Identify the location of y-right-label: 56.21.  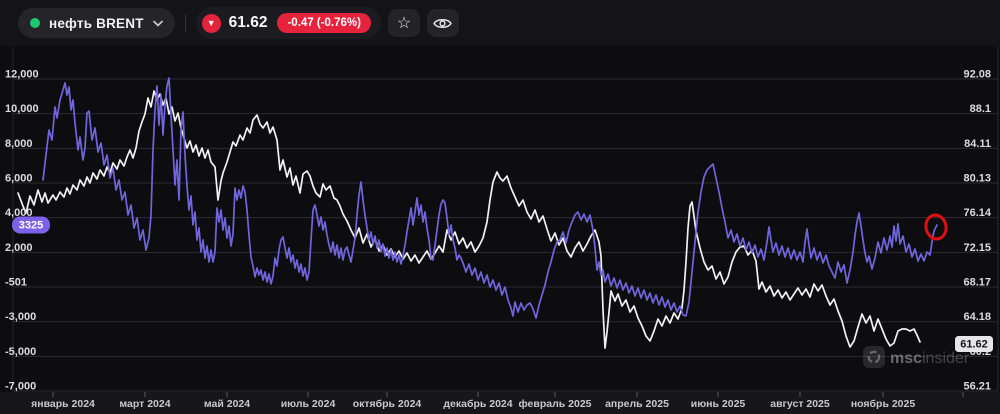
(977, 387).